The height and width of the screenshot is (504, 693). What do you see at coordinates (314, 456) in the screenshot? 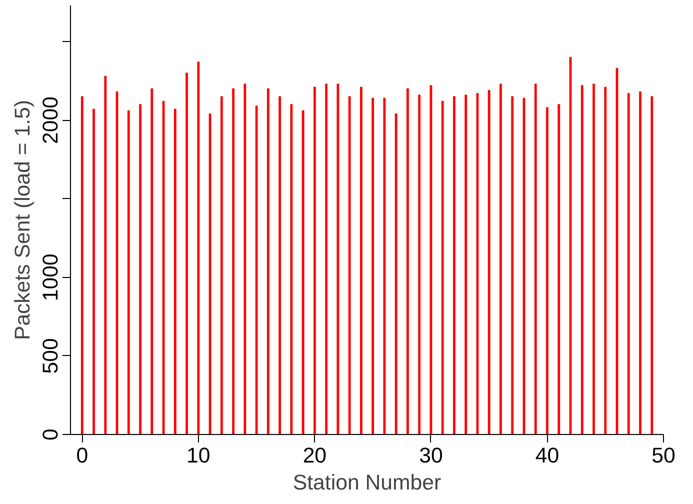
I see `x-tick-label: 20` at bounding box center [314, 456].